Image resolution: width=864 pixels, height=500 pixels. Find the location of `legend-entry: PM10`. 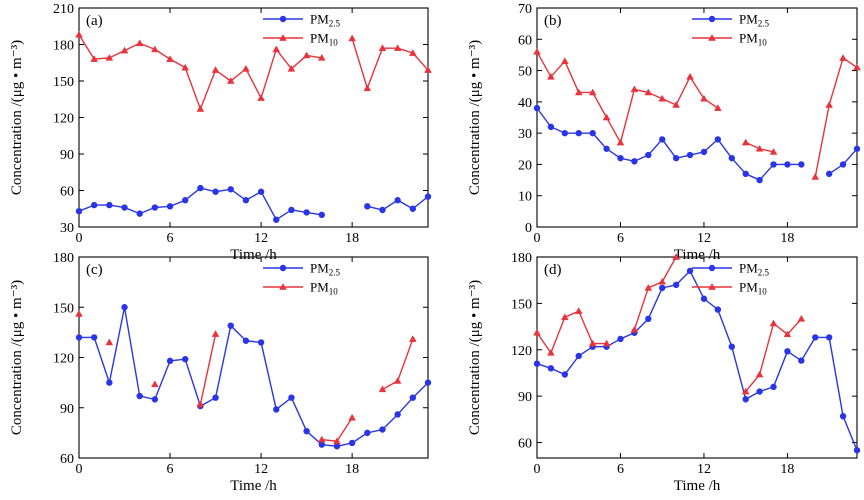

legend-entry: PM10 is located at coordinates (300, 288).